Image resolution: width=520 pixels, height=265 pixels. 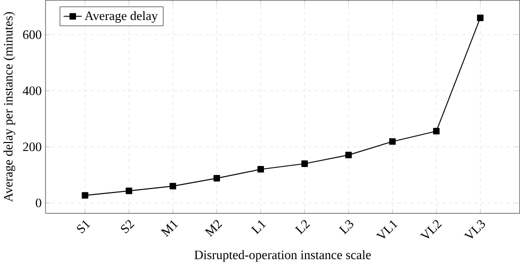 I want to click on x-tick-label: M1, so click(x=169, y=228).